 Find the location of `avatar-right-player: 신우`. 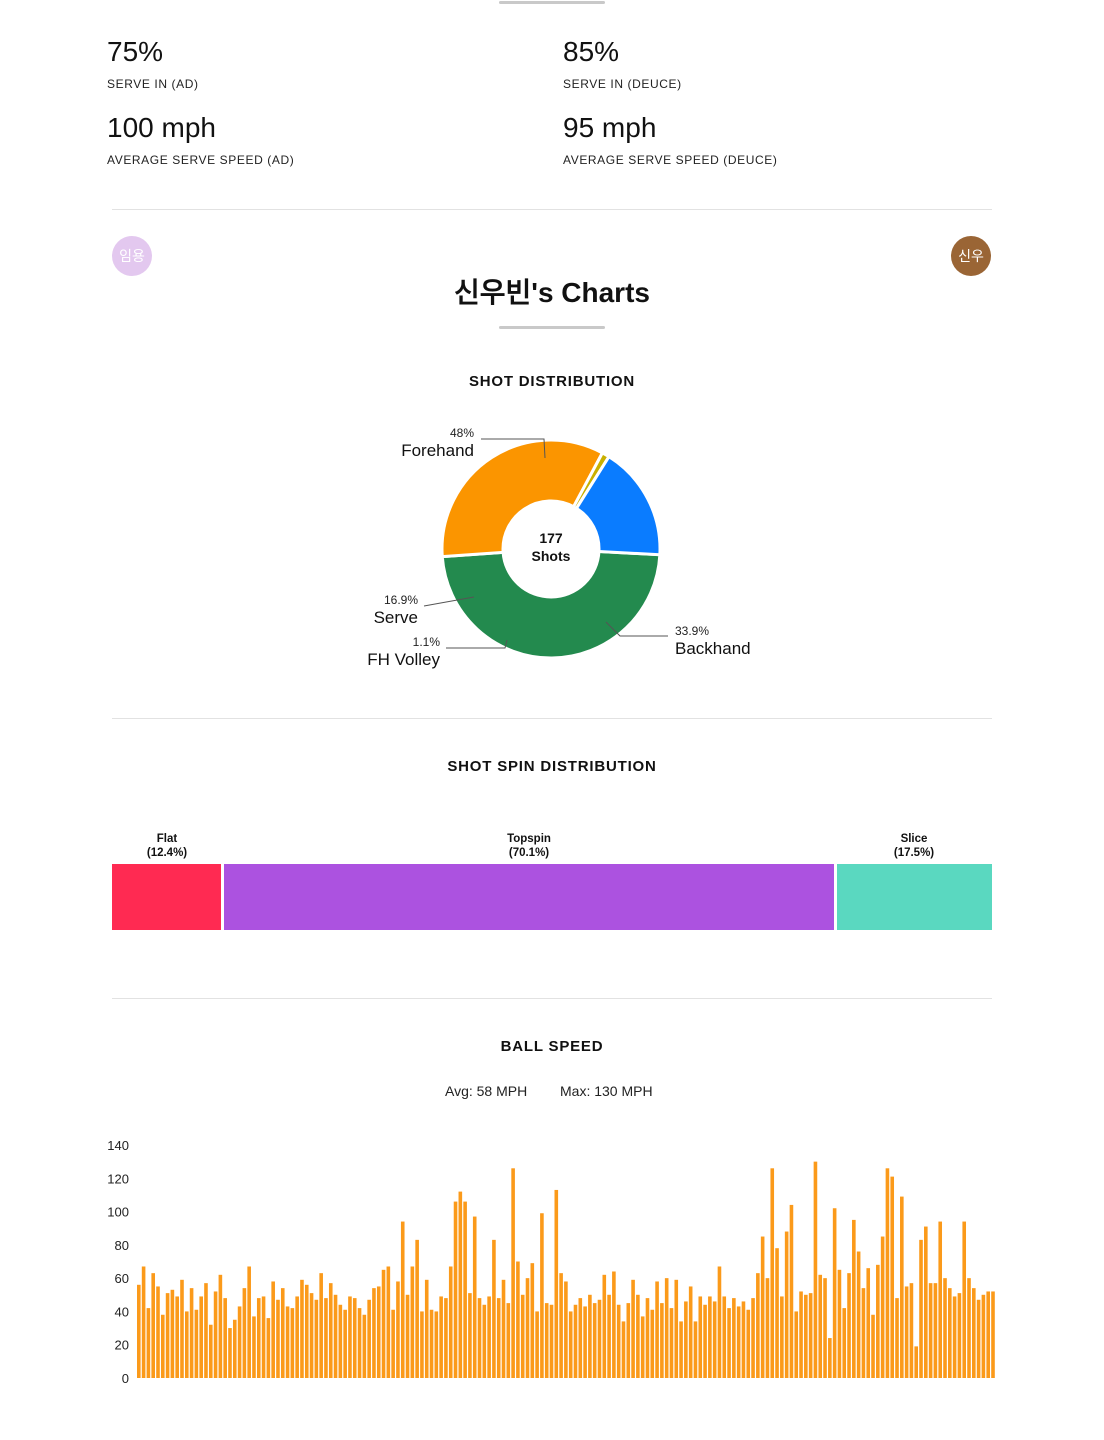

avatar-right-player: 신우 is located at coordinates (971, 256).